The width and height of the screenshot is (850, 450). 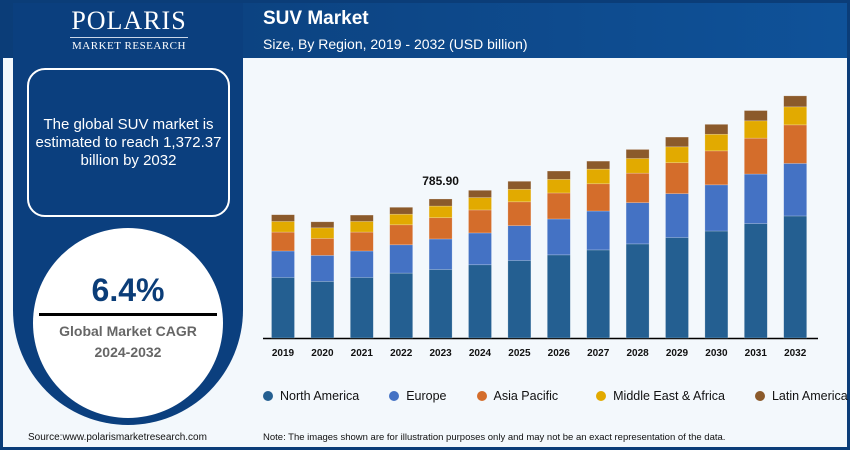 I want to click on x-tick-label: 2021, so click(x=362, y=353).